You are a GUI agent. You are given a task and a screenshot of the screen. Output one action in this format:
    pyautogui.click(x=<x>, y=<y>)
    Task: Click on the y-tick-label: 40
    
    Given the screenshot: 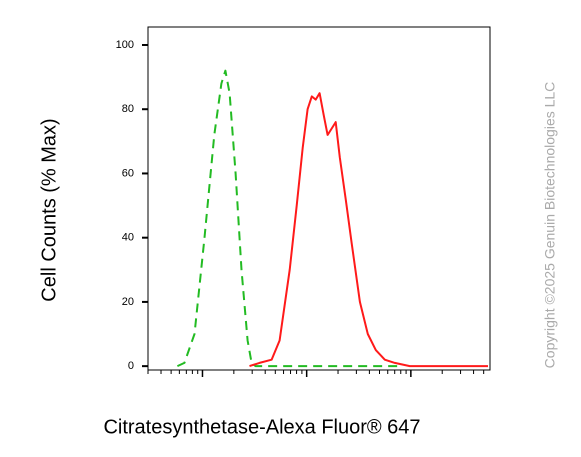 What is the action you would take?
    pyautogui.click(x=128, y=238)
    